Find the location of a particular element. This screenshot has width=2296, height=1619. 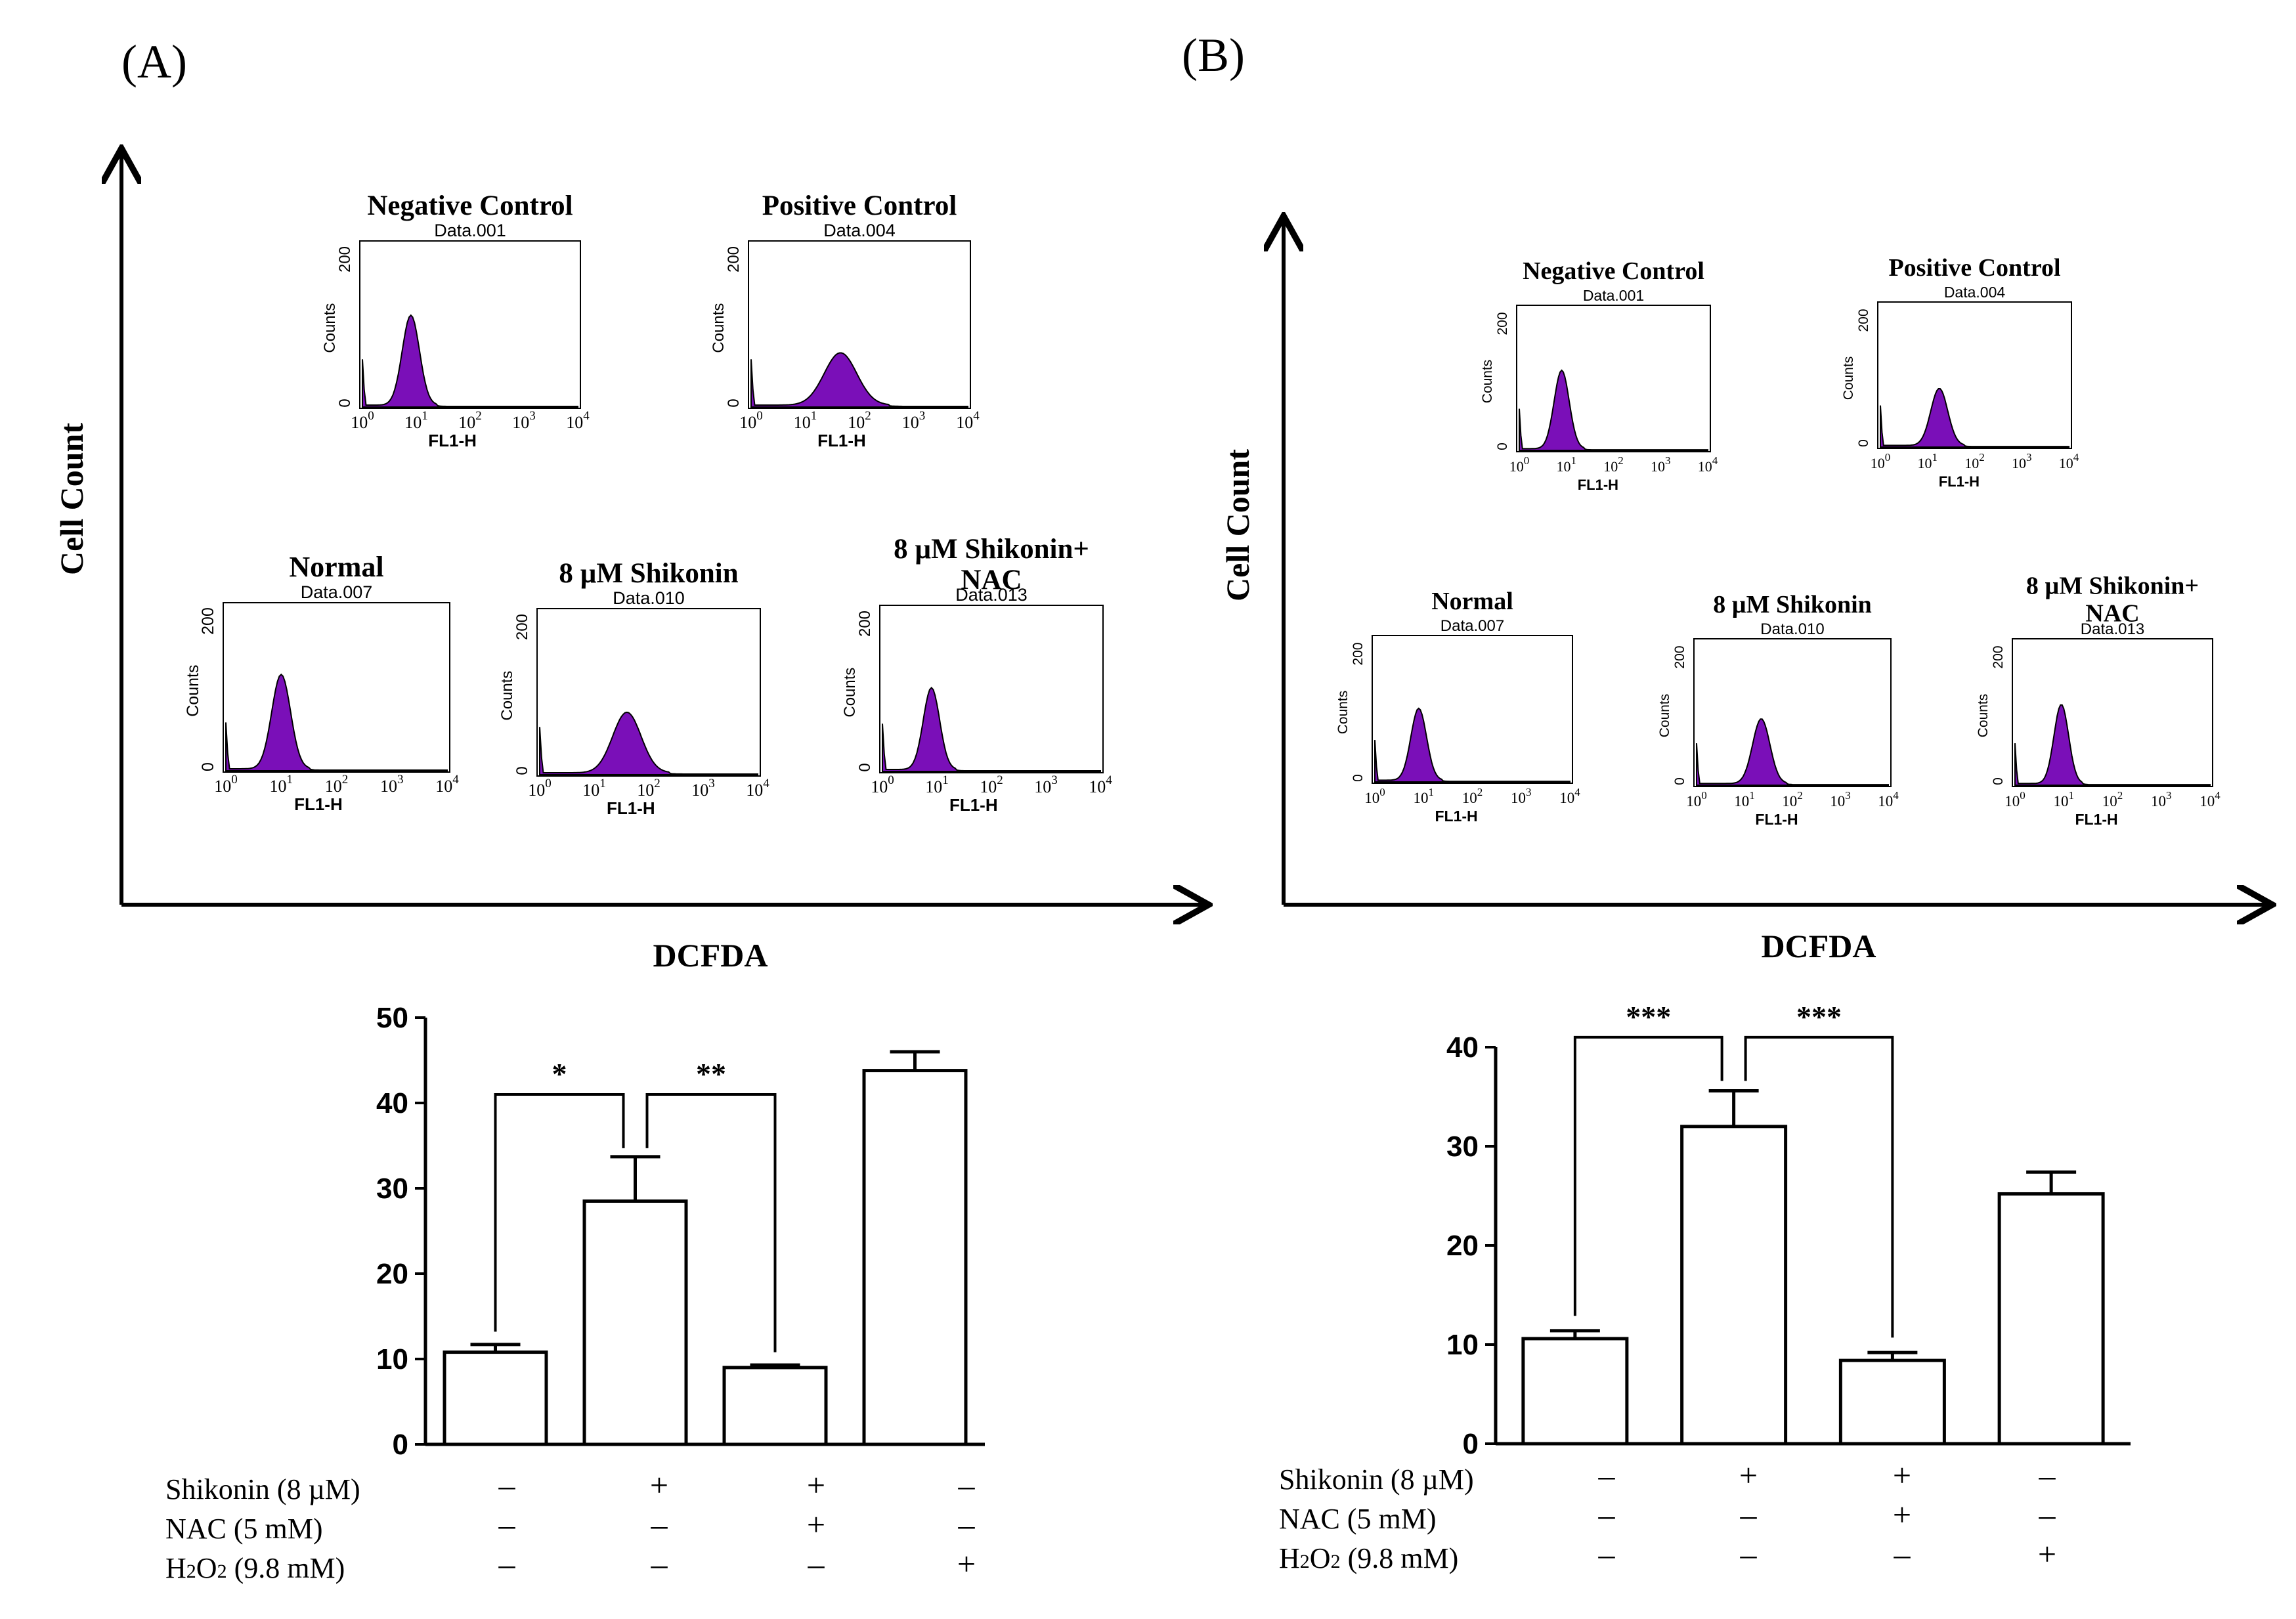

histogram-title: 8 µM Shikonin+ is located at coordinates (2112, 586).